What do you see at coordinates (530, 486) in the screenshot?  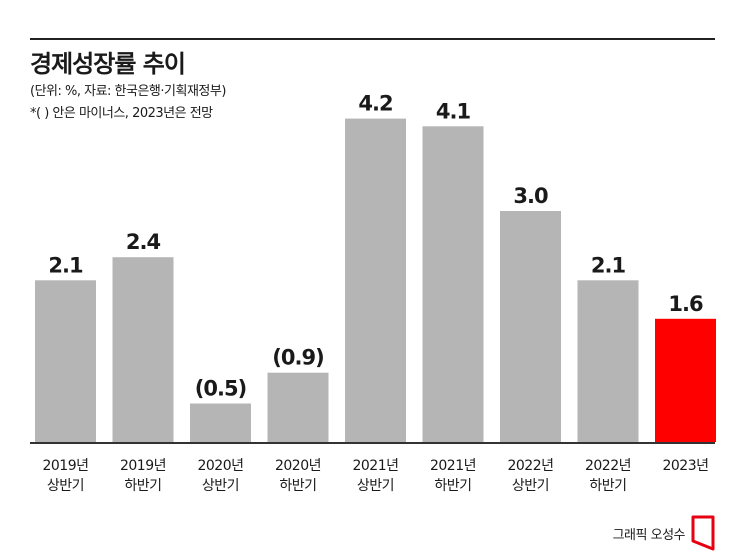 I see `tick-label-half-6: 상반기` at bounding box center [530, 486].